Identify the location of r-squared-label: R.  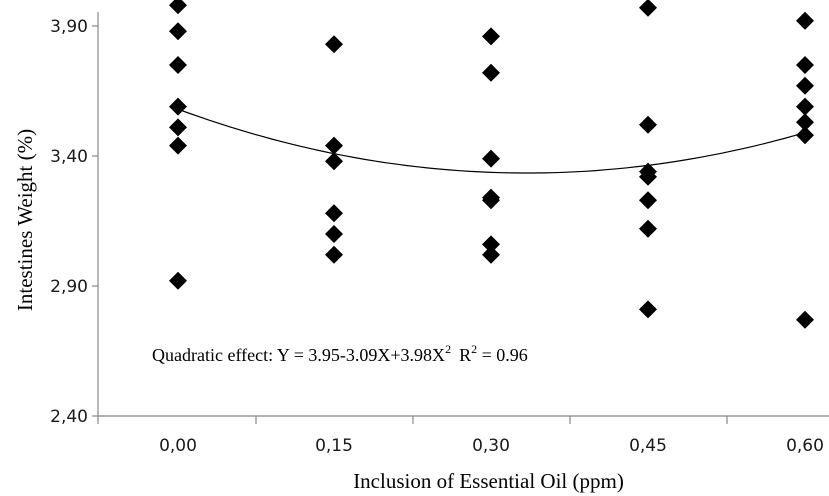
(465, 355).